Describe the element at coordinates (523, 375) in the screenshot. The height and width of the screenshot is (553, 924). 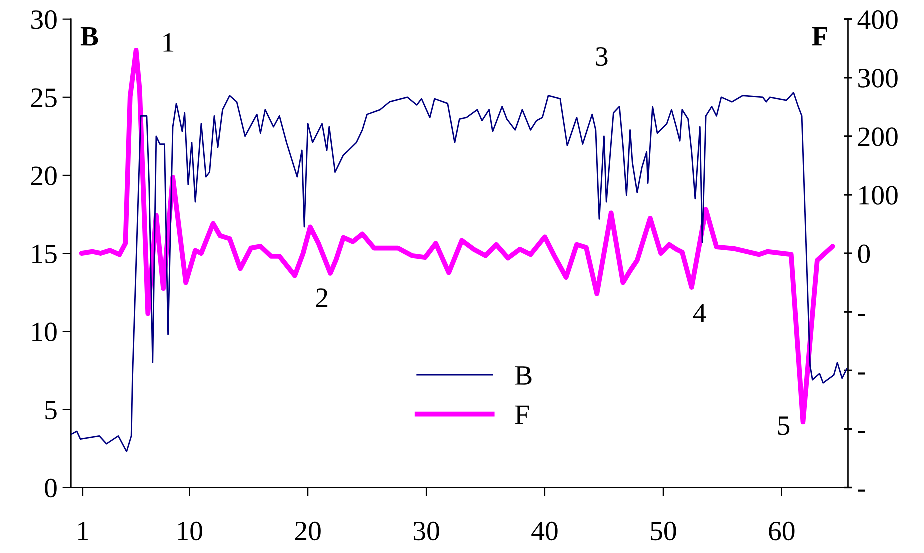
I see `legend-label: B` at that location.